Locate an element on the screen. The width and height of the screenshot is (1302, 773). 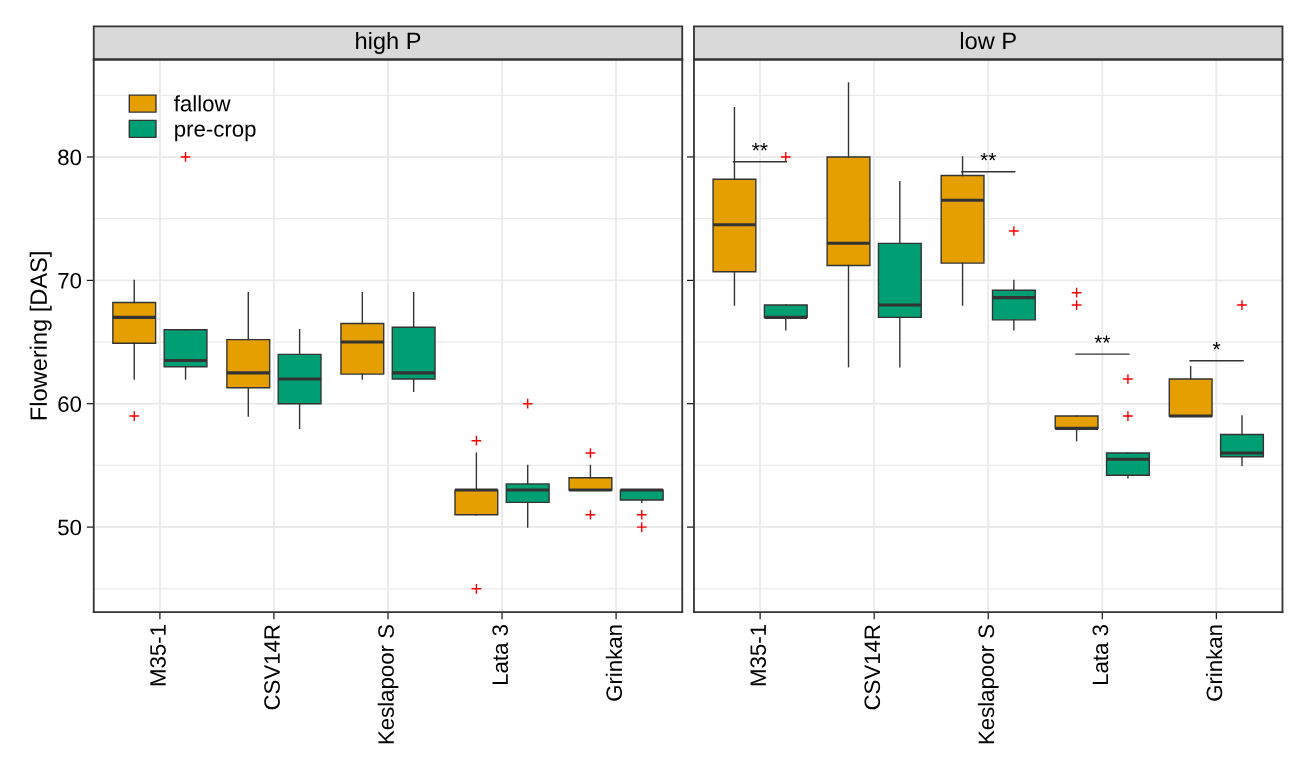
y-tick-label: 50 is located at coordinates (70, 527).